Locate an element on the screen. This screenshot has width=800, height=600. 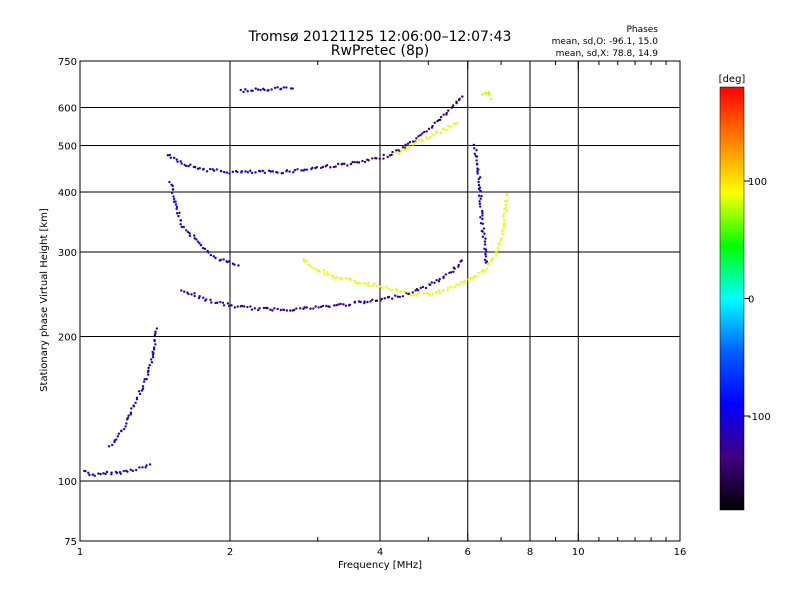
x-axis-label: Frequency [MHz] is located at coordinates (380, 565).